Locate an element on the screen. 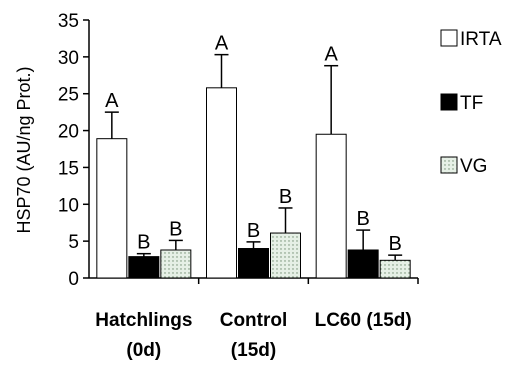 The image size is (525, 374). y-tick-label: 35 is located at coordinates (68, 21).